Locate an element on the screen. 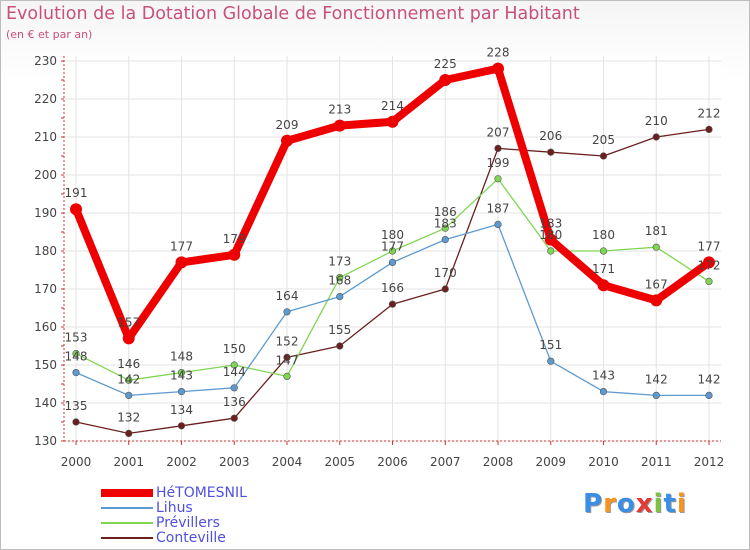  data-label: 135 is located at coordinates (76, 406).